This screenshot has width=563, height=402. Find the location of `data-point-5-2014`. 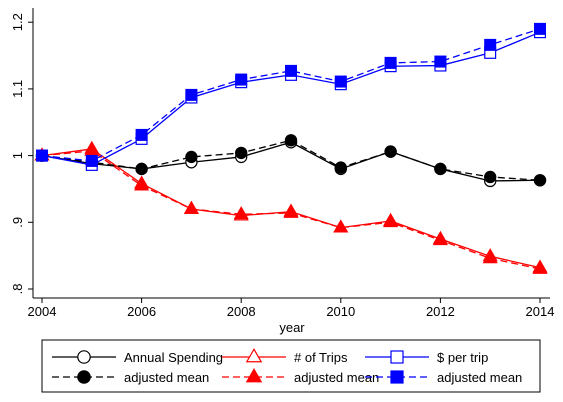

data-point-5-2014 is located at coordinates (539, 28).